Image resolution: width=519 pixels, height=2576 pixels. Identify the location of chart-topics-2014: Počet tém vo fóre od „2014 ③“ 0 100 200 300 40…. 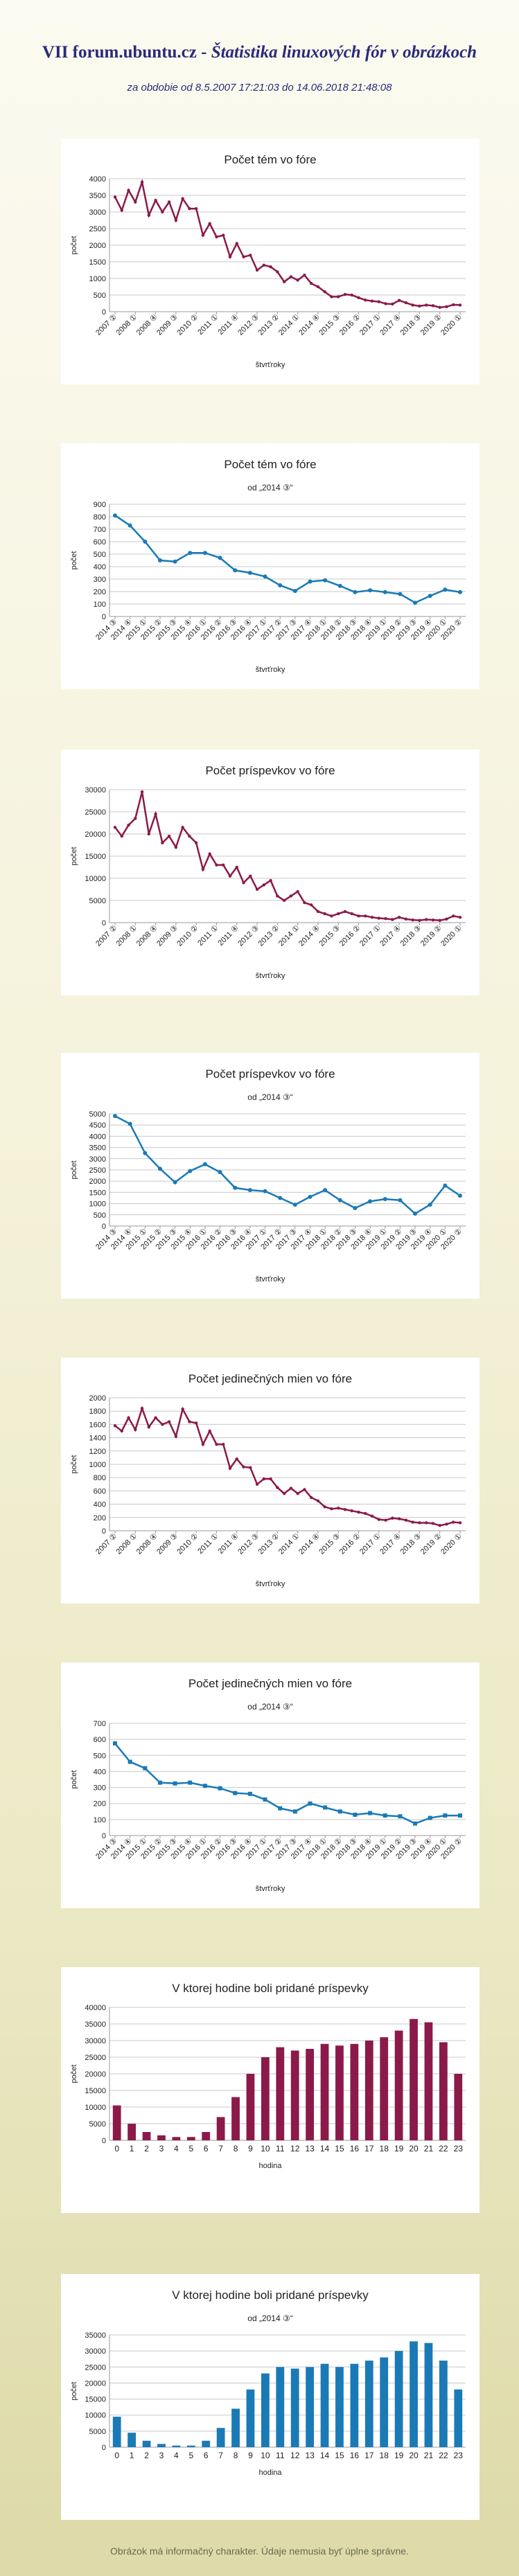
(268, 566).